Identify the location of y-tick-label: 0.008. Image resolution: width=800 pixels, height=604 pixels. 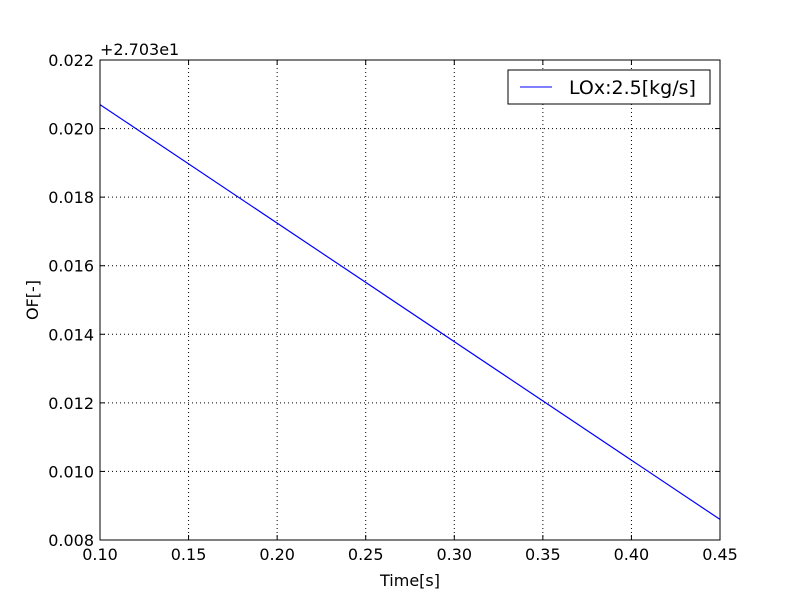
(71, 540).